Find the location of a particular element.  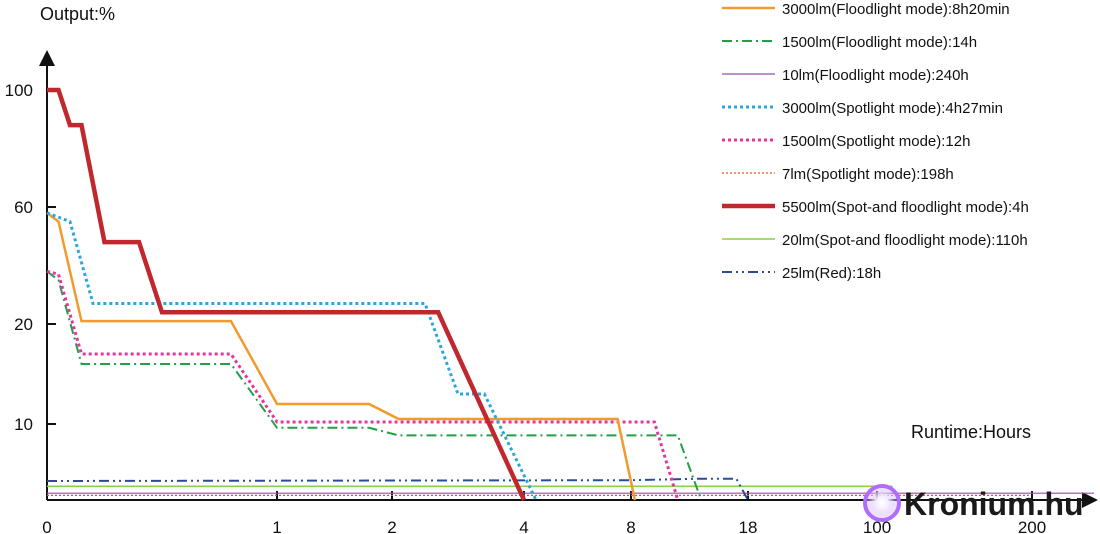

legend-item: 7lm(Spotlight mode):198h is located at coordinates (838, 174).